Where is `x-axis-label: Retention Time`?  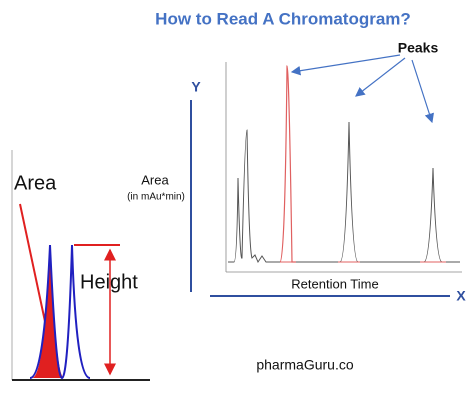 x-axis-label: Retention Time is located at coordinates (334, 283).